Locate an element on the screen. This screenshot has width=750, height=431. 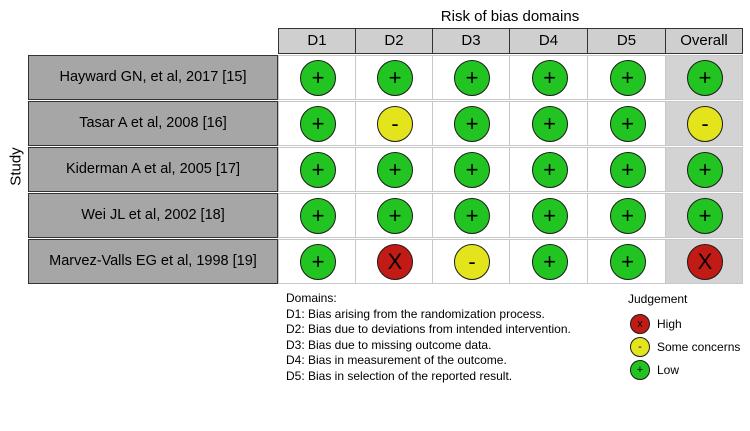
study-label: Marvez-Valls EG et al, 1998 [19] is located at coordinates (153, 261).